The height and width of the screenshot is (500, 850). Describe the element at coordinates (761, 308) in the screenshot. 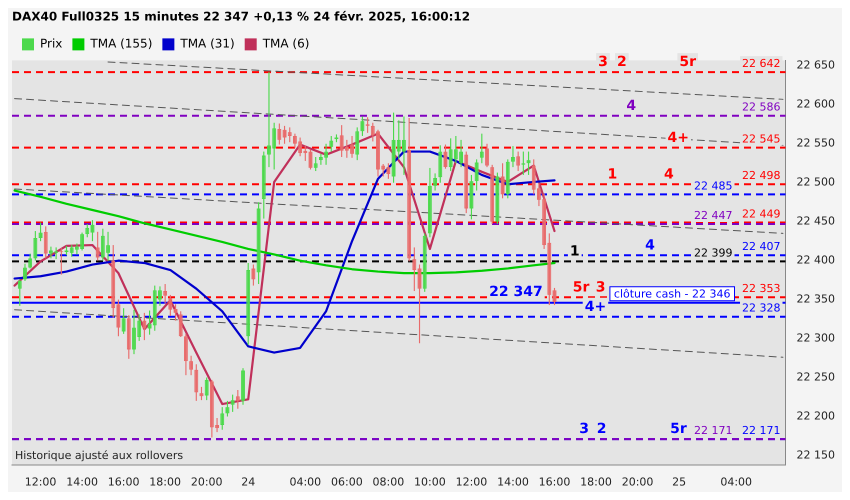

I see `ref-line-label: 22 328` at that location.